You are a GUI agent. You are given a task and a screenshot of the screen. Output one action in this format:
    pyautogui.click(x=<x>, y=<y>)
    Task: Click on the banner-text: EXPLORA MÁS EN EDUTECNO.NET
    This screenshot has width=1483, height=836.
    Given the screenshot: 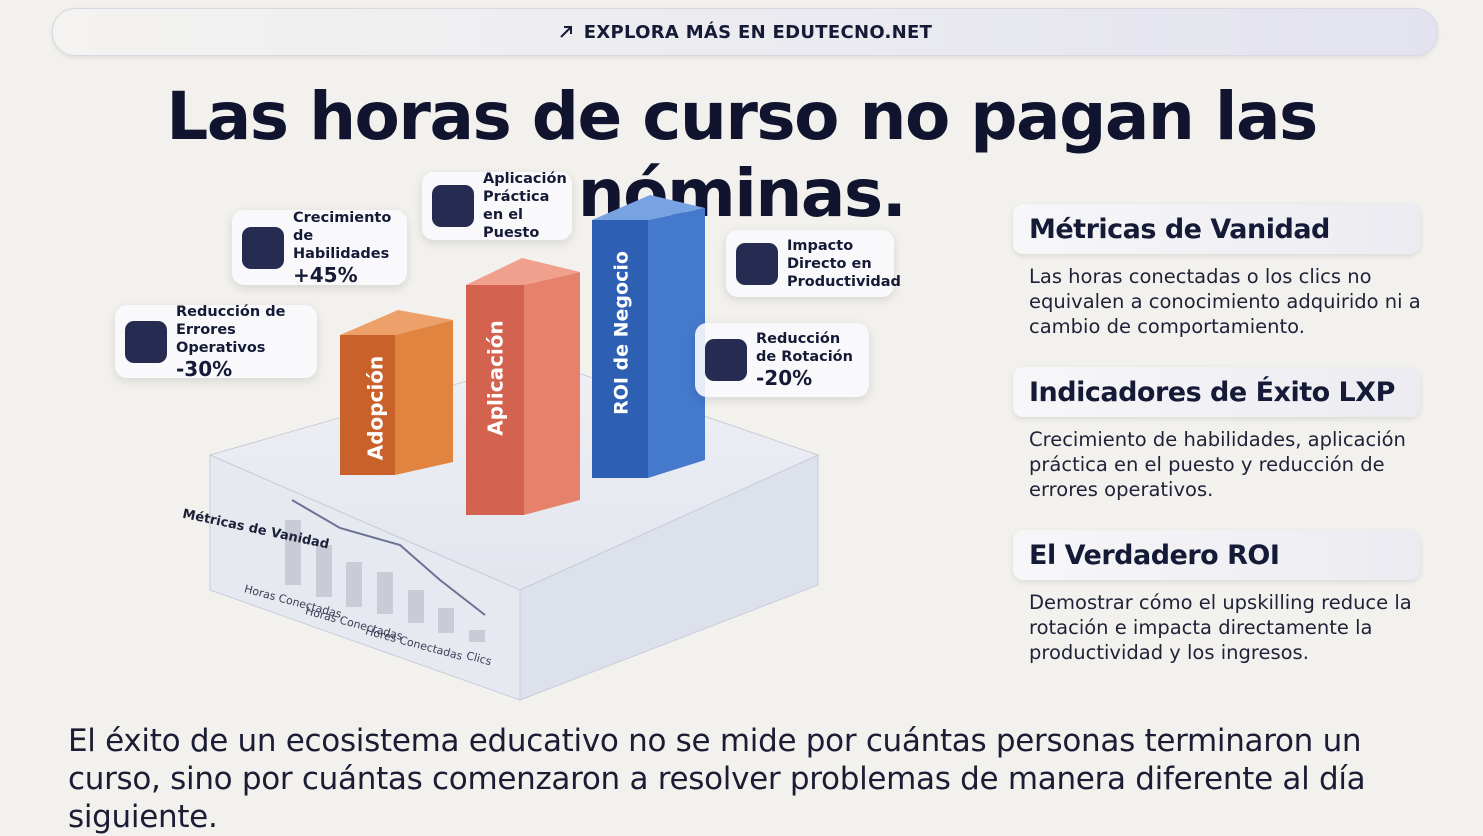 What is the action you would take?
    pyautogui.click(x=758, y=32)
    